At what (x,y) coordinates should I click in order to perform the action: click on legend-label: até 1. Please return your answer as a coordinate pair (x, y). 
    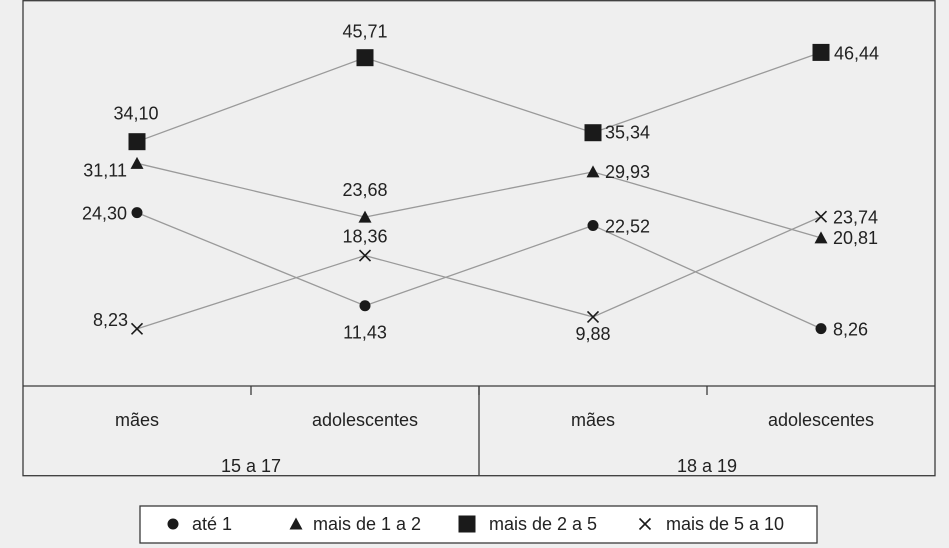
    Looking at the image, I should click on (212, 524).